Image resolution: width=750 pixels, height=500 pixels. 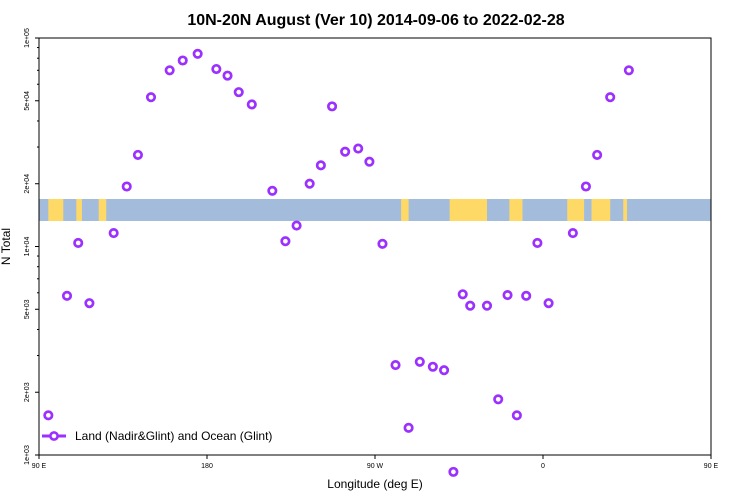 What do you see at coordinates (27, 184) in the screenshot?
I see `y-tick-label: 2e+04` at bounding box center [27, 184].